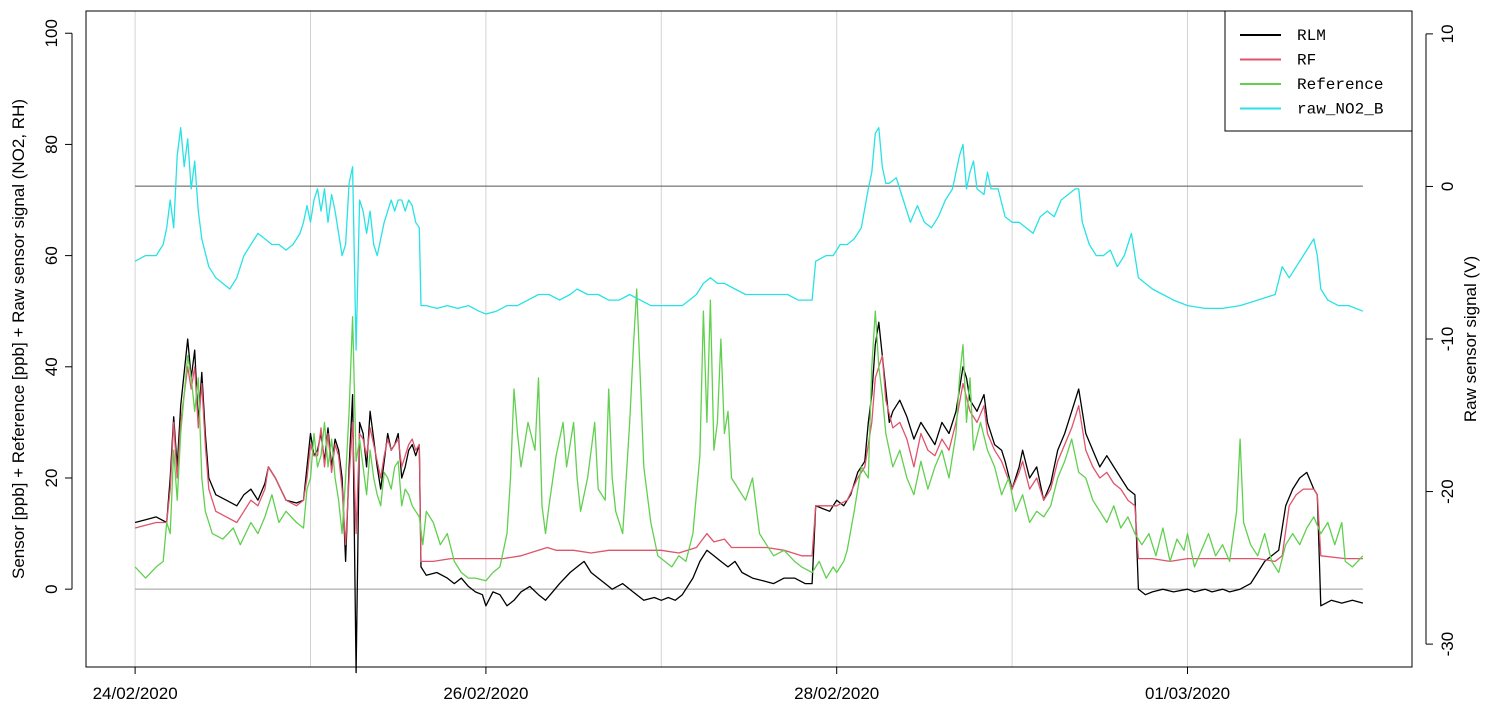 The image size is (1486, 709). I want to click on y-tick-label-right: -10, so click(1447, 339).